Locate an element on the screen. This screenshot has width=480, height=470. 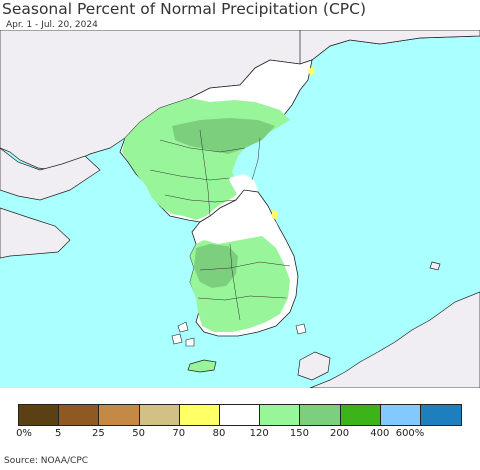
below-normal-patch-north is located at coordinates (311, 71).